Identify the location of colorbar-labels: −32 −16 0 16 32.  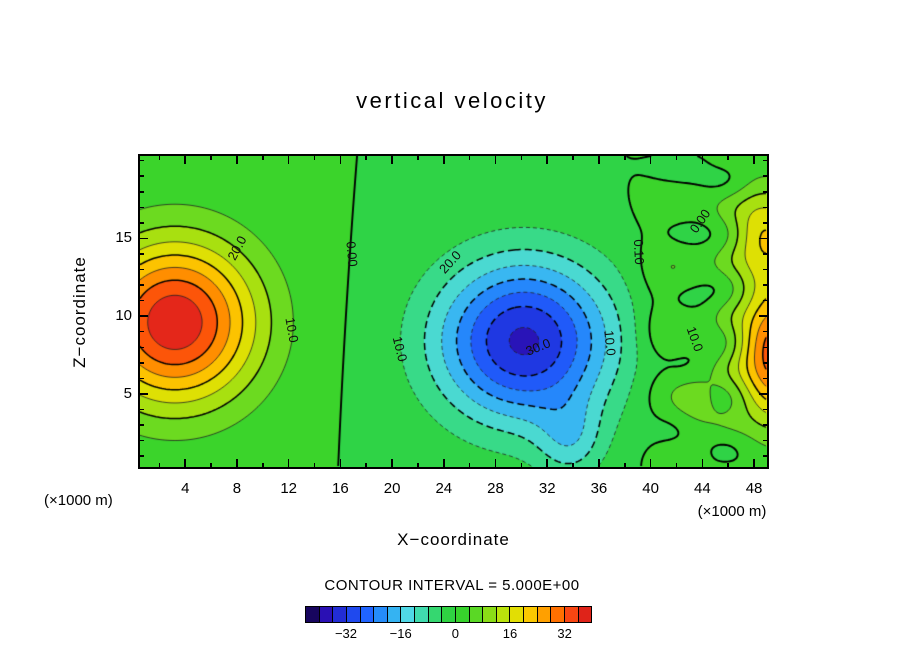
(448, 634).